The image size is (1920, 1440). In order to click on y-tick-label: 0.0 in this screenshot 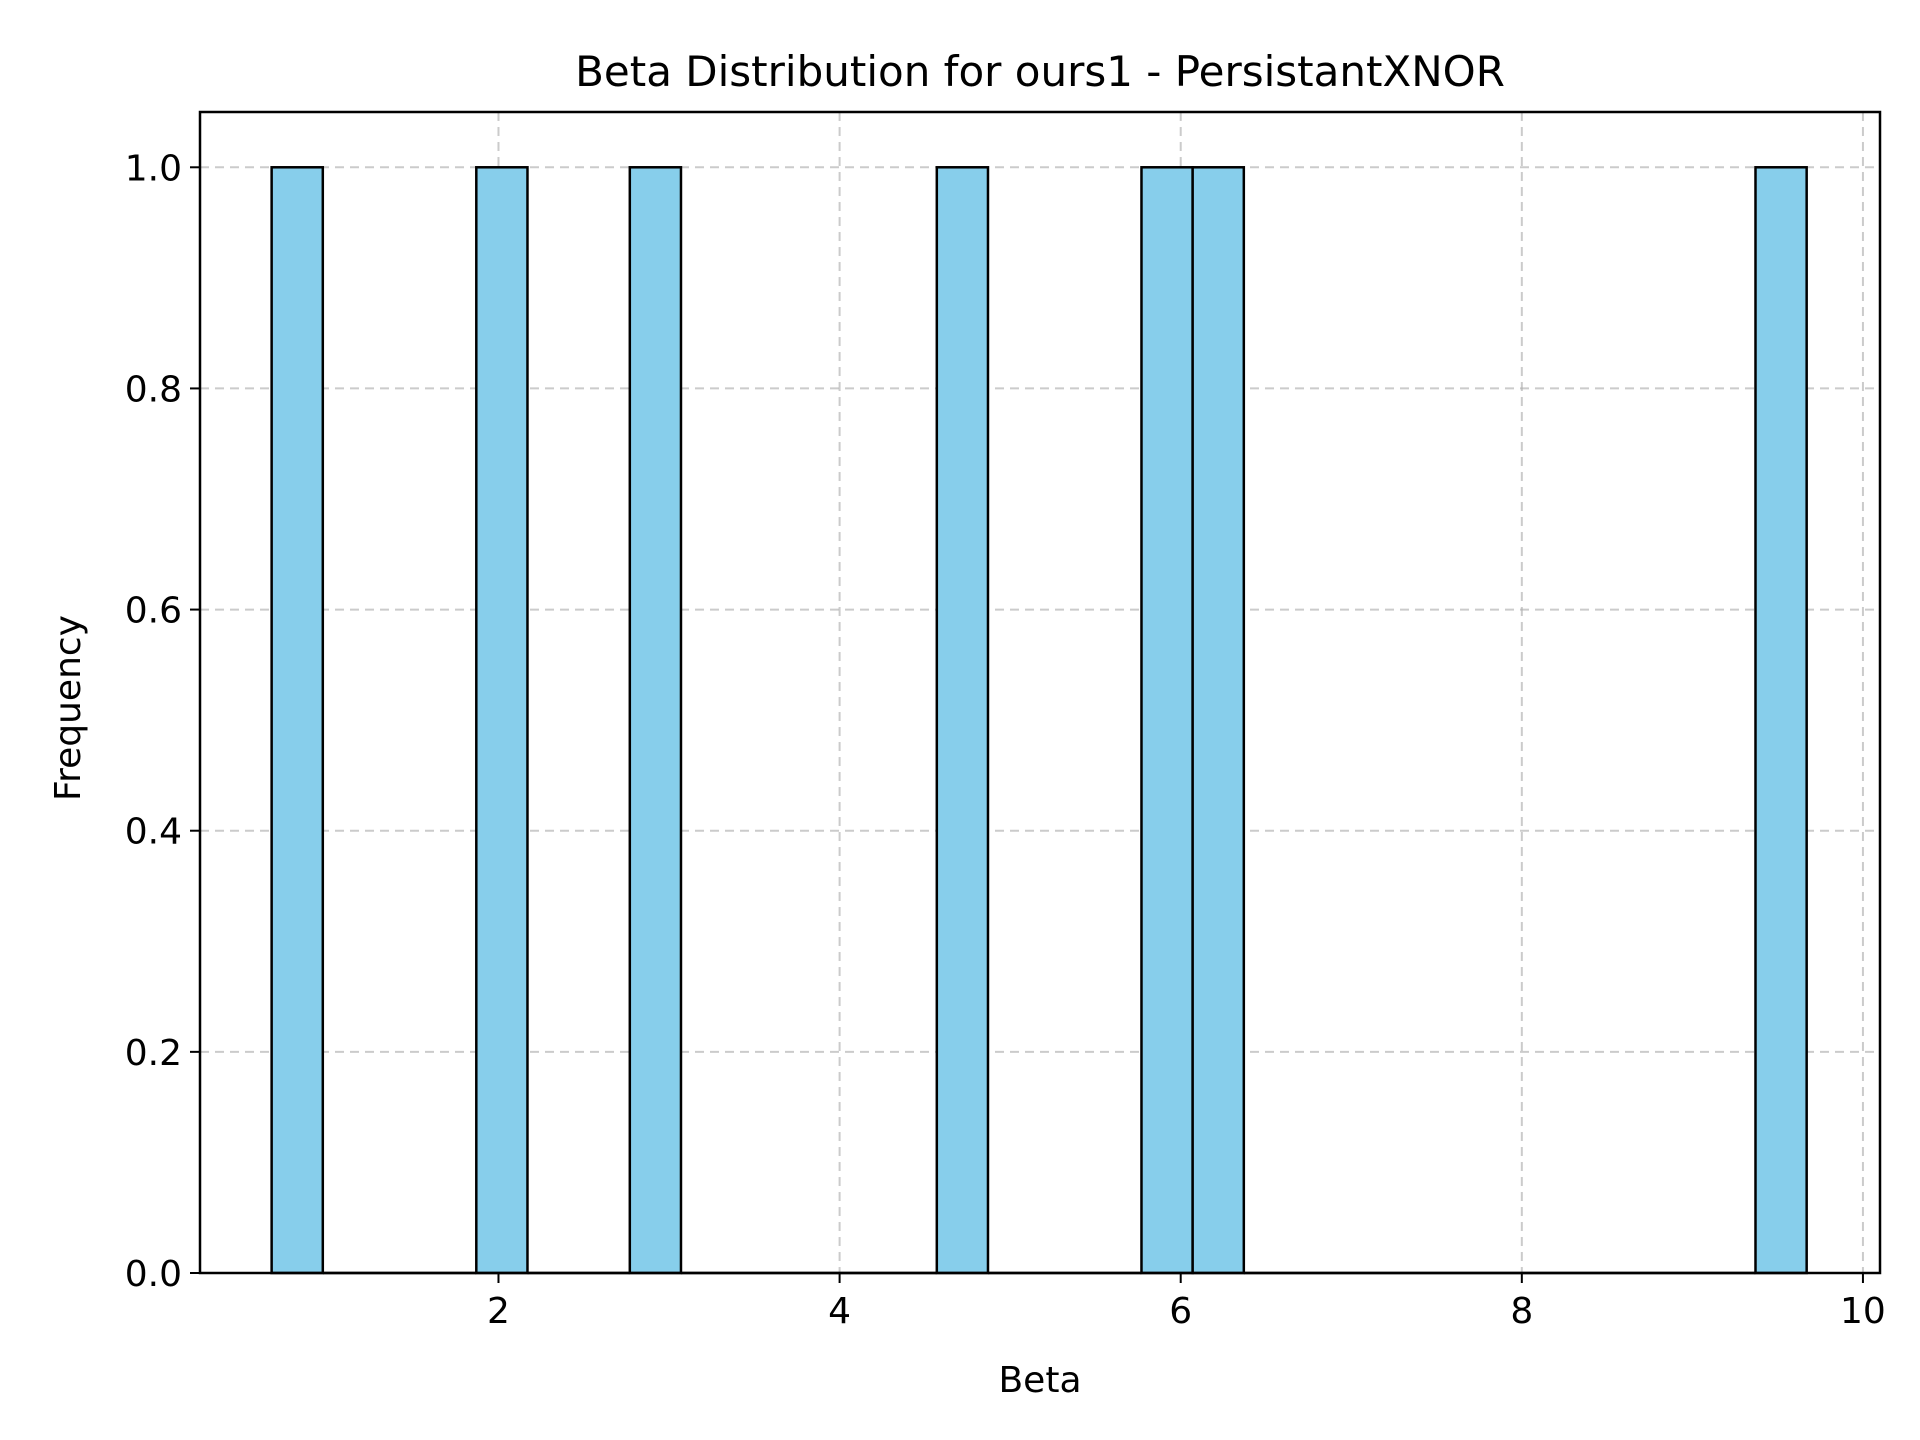, I will do `click(153, 1274)`.